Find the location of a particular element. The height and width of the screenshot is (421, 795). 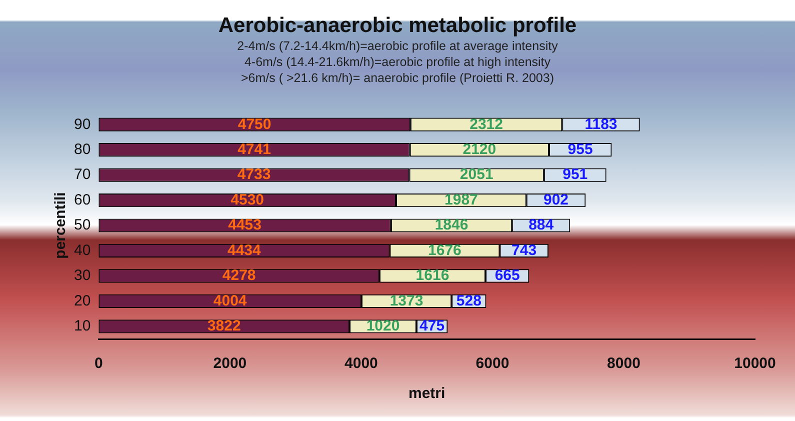

data-label: 1020 is located at coordinates (383, 326).